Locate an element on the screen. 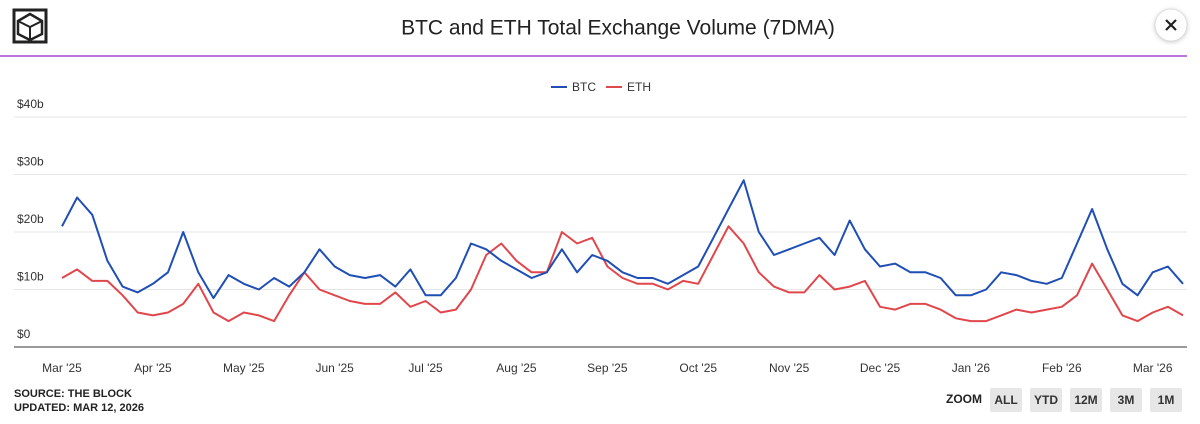  zoom-button-label: ALL is located at coordinates (1005, 400).